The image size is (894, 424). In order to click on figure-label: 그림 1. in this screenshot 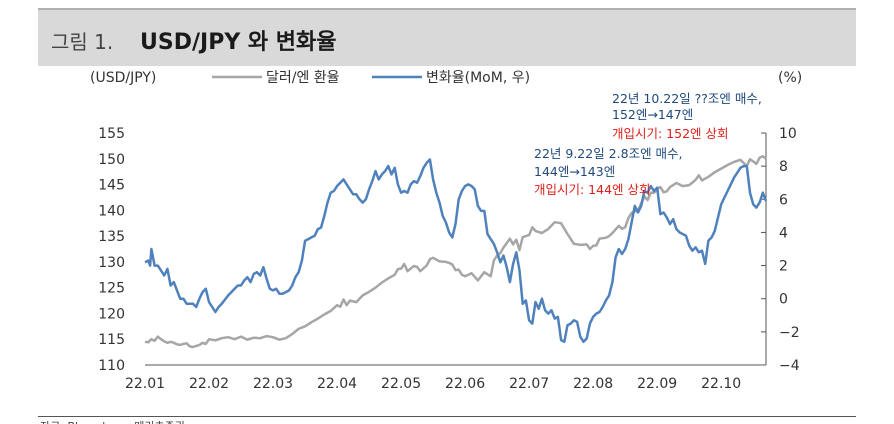, I will do `click(82, 42)`.